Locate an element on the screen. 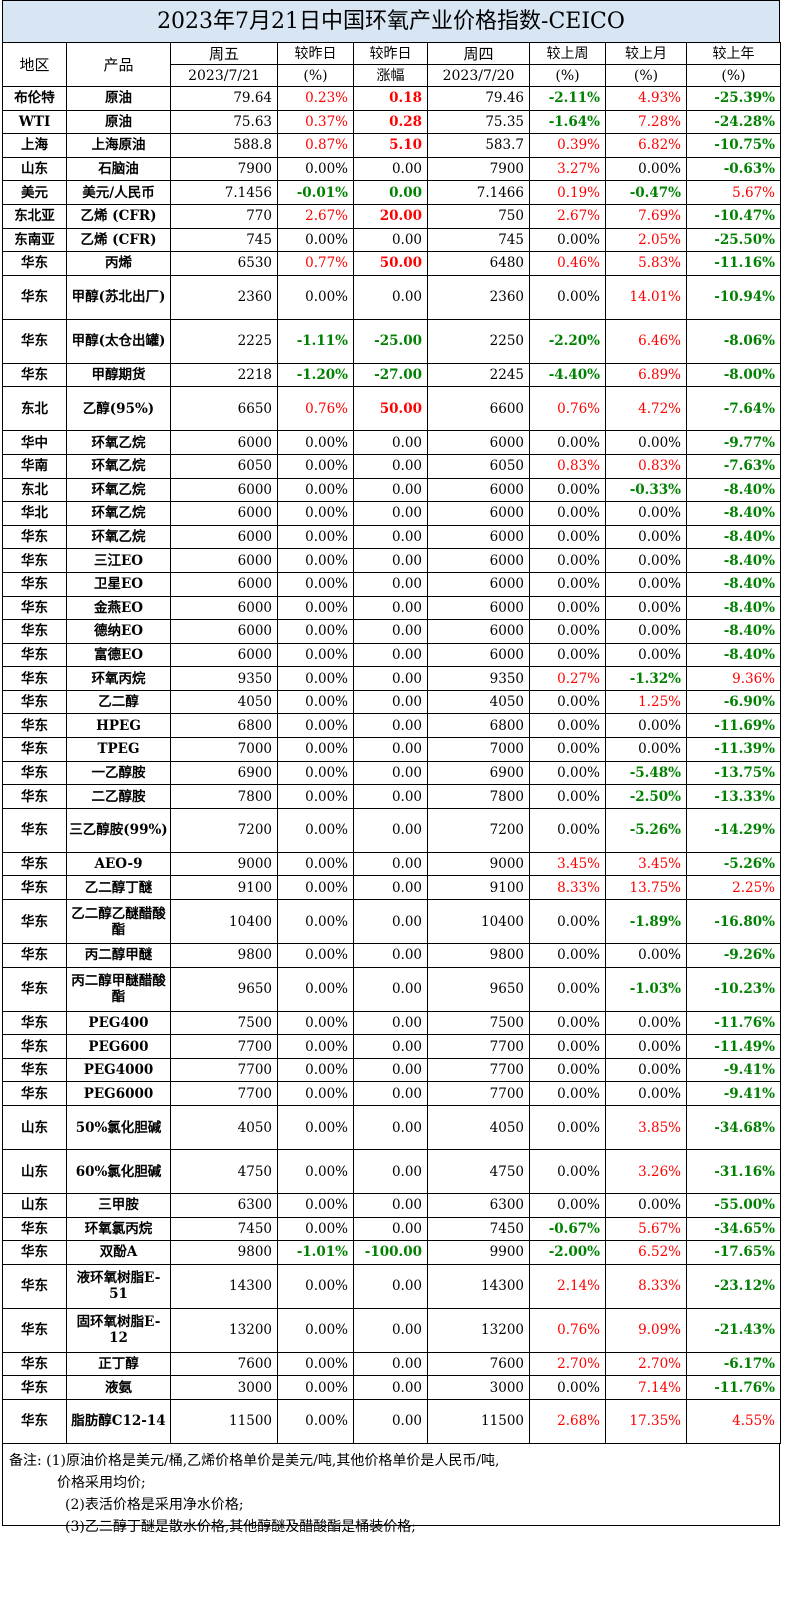 The width and height of the screenshot is (800, 1614). fri-price-cell: 7000 is located at coordinates (224, 749).